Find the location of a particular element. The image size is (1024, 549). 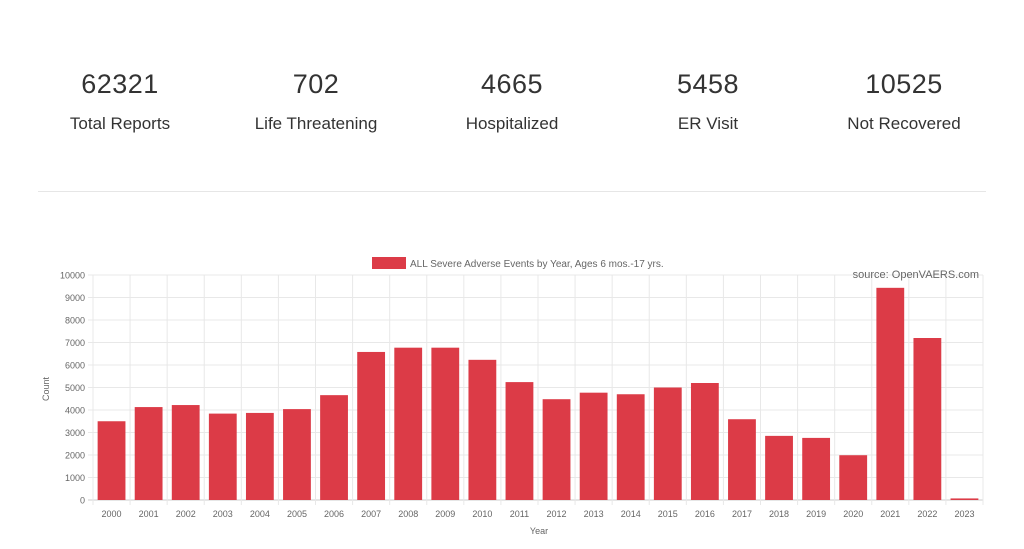

source-label: source: OpenVAERS.com is located at coordinates (916, 275).